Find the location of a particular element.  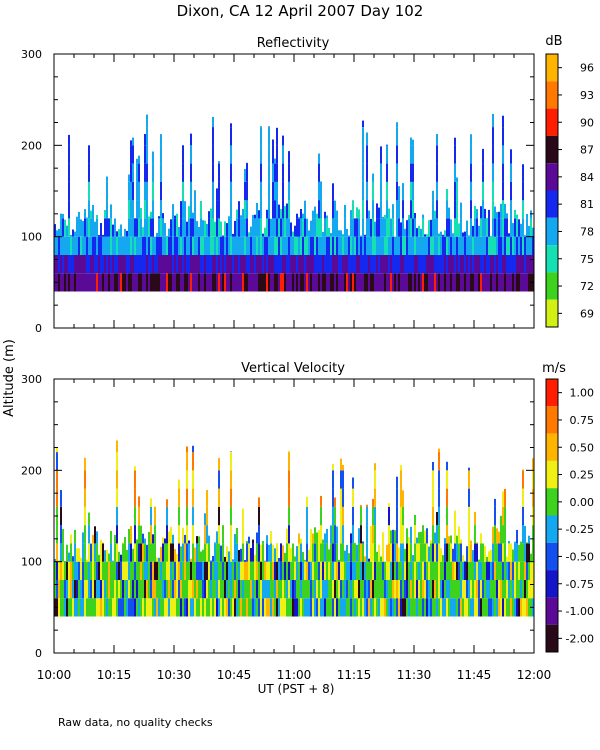

y-tick-label: 200 is located at coordinates (31, 145).